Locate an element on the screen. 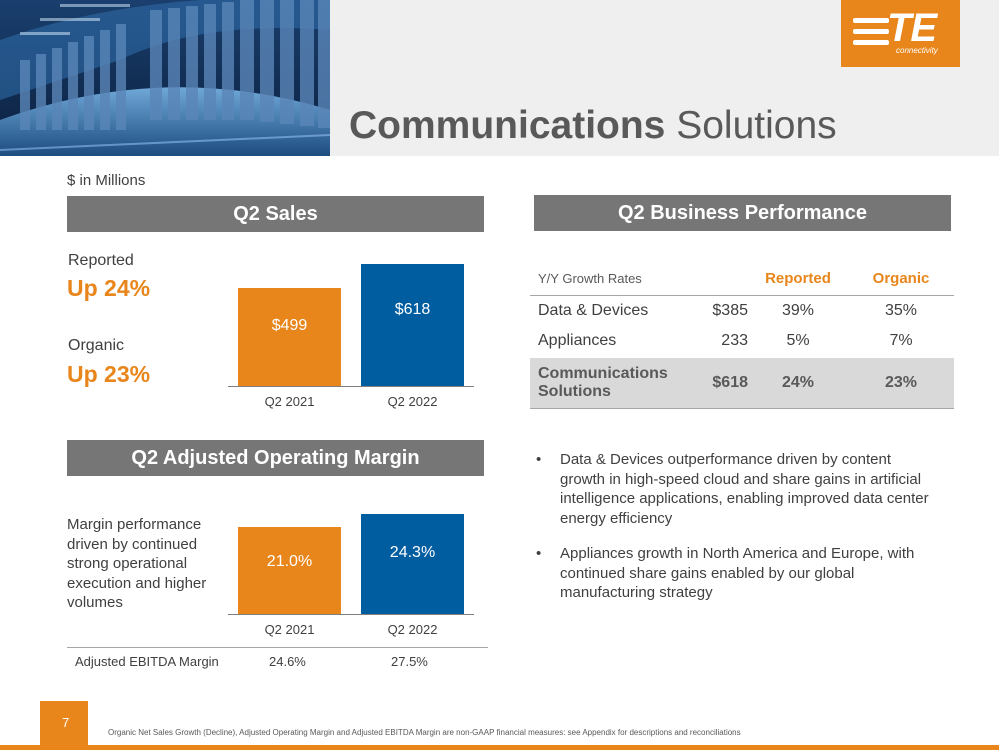 Image resolution: width=999 pixels, height=750 pixels. page-title: Communications Solutions is located at coordinates (593, 126).